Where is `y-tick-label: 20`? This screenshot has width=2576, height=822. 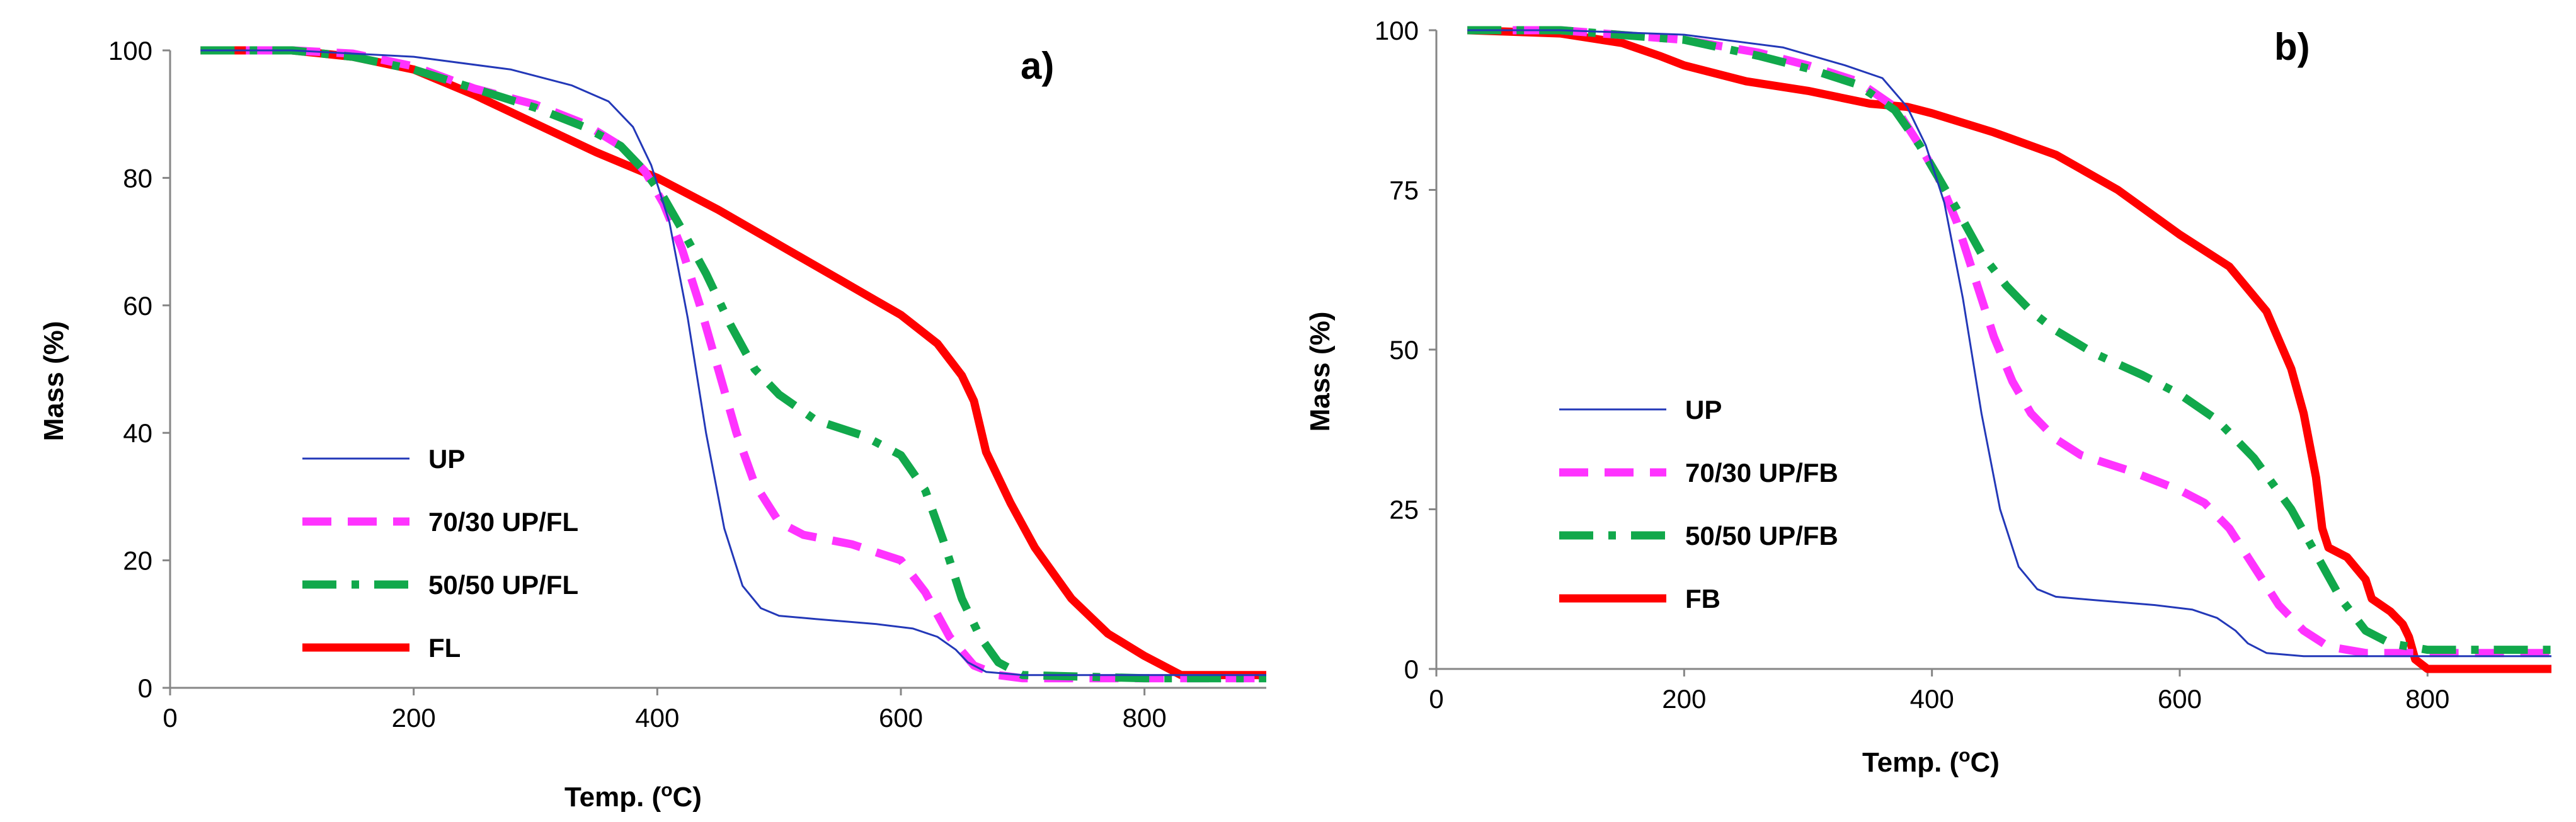
y-tick-label: 20 is located at coordinates (137, 561).